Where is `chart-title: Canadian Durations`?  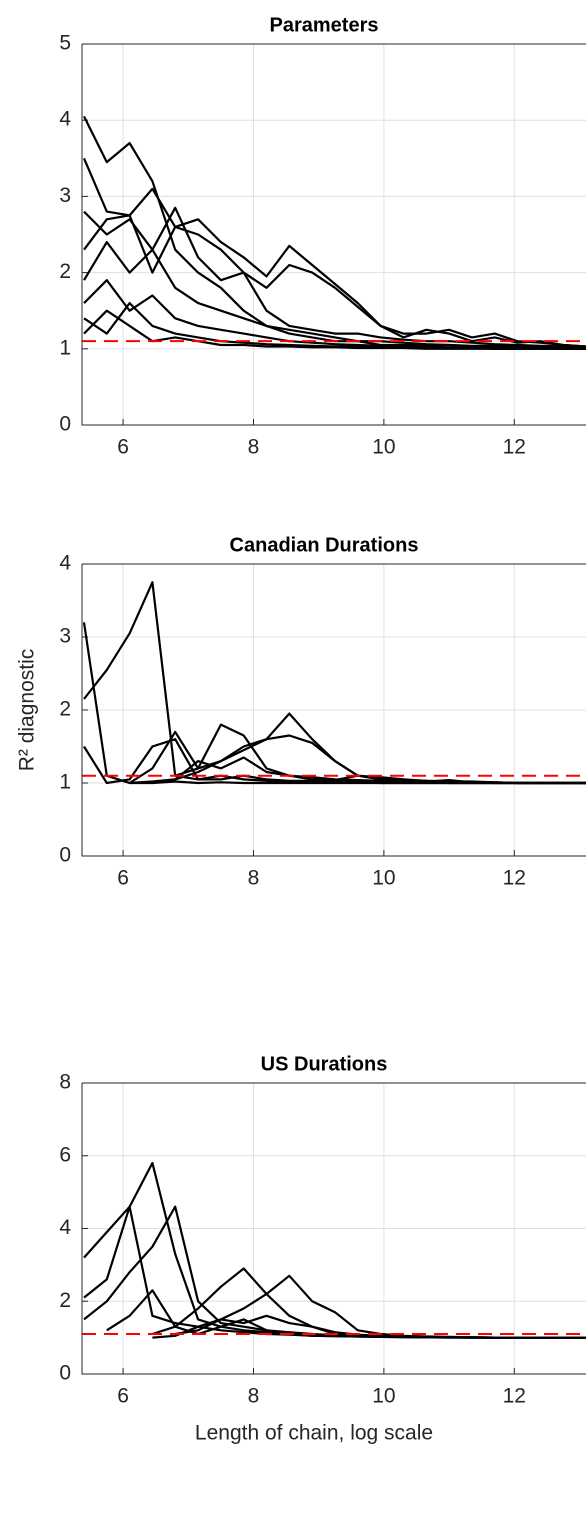
chart-title: Canadian Durations is located at coordinates (324, 545).